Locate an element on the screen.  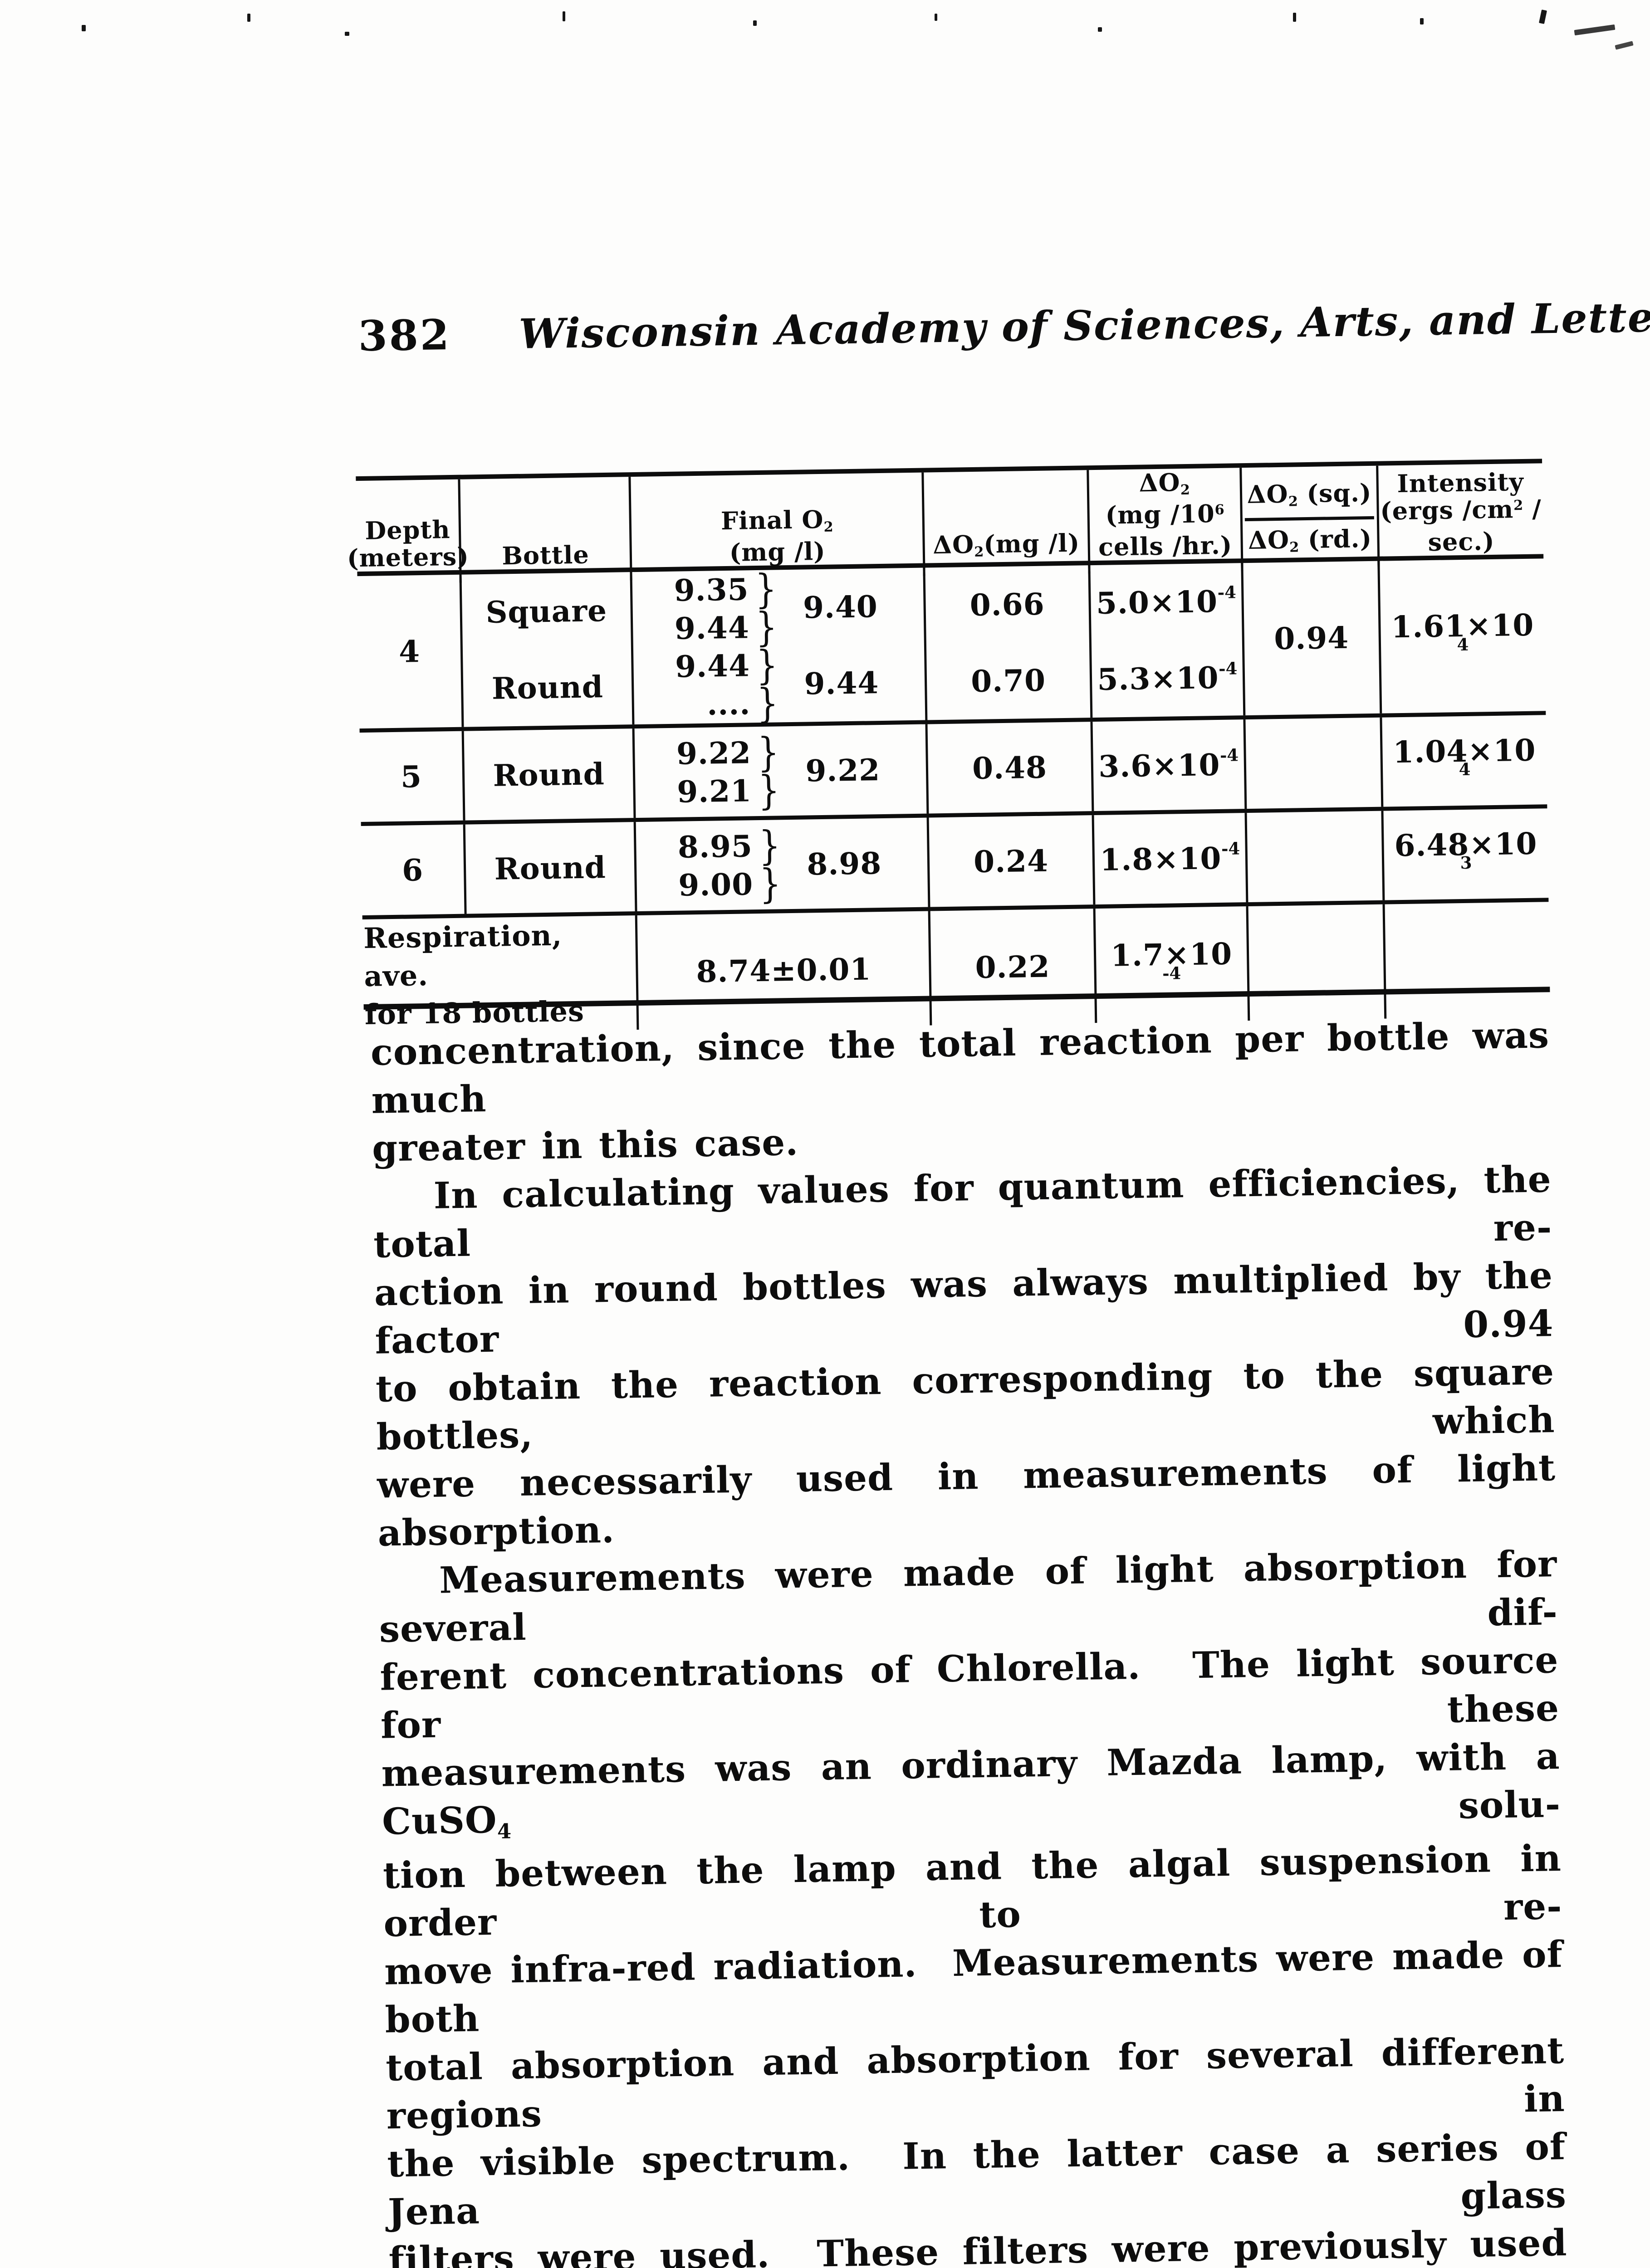
header-line: Depth is located at coordinates (407, 530).